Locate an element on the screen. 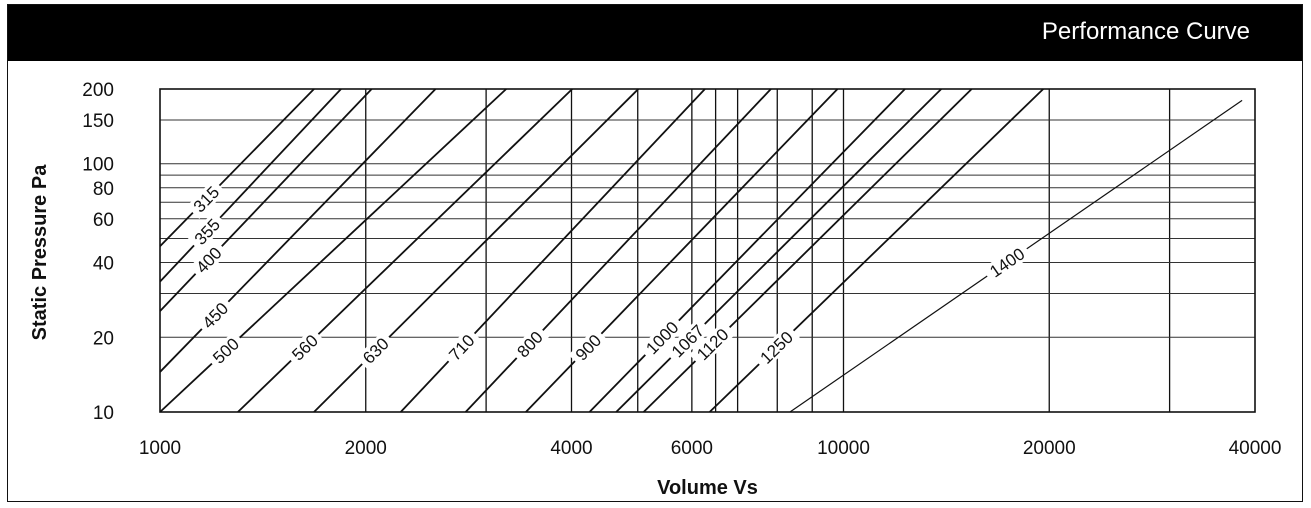 This screenshot has height=508, width=1311. y-tick-label: 100 is located at coordinates (98, 165).